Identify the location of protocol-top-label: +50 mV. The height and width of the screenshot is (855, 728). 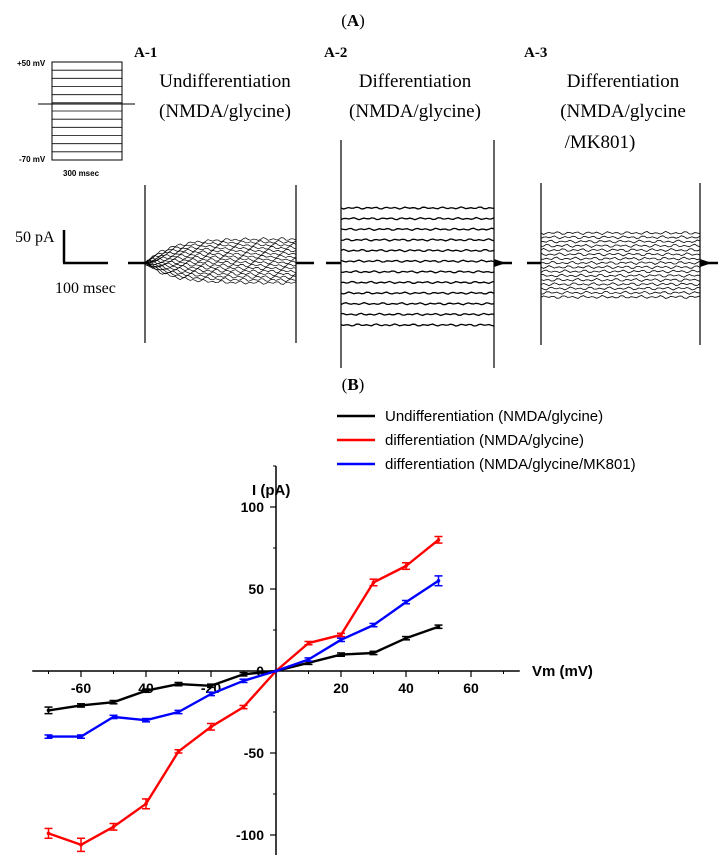
(31, 63).